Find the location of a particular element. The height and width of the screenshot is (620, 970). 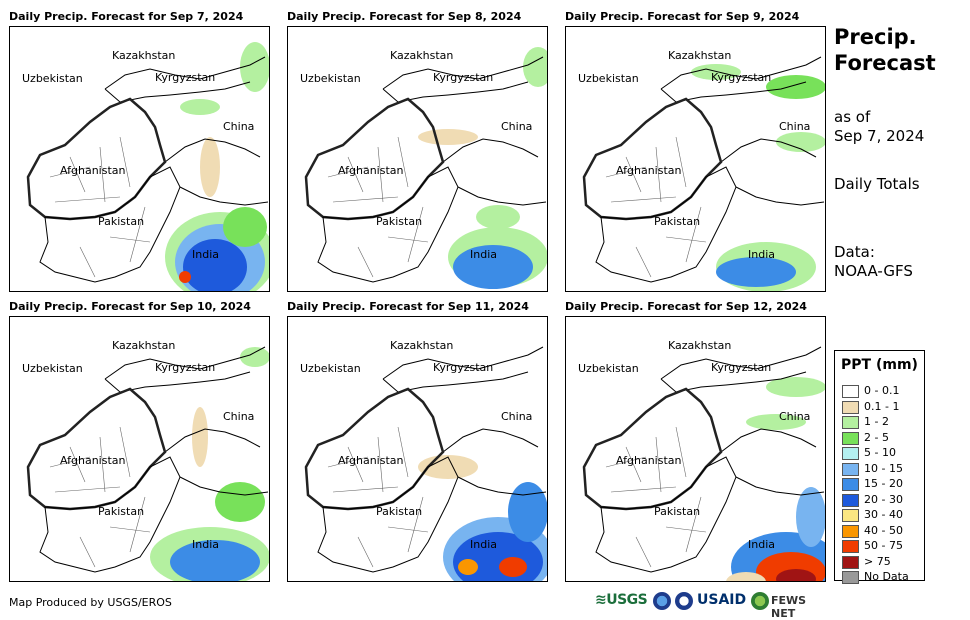

side-title-line2: Forecast is located at coordinates (885, 63).